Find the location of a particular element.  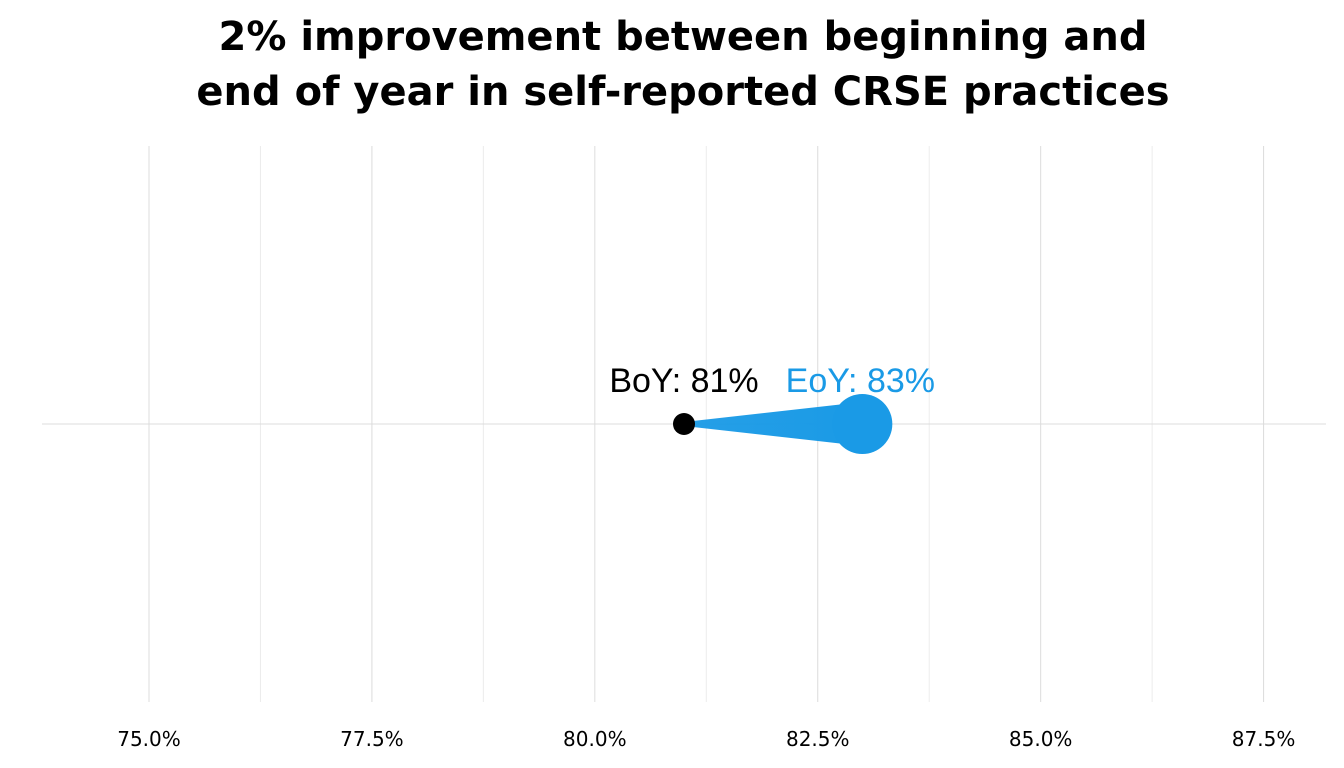

chart-marks is located at coordinates (783, 424).